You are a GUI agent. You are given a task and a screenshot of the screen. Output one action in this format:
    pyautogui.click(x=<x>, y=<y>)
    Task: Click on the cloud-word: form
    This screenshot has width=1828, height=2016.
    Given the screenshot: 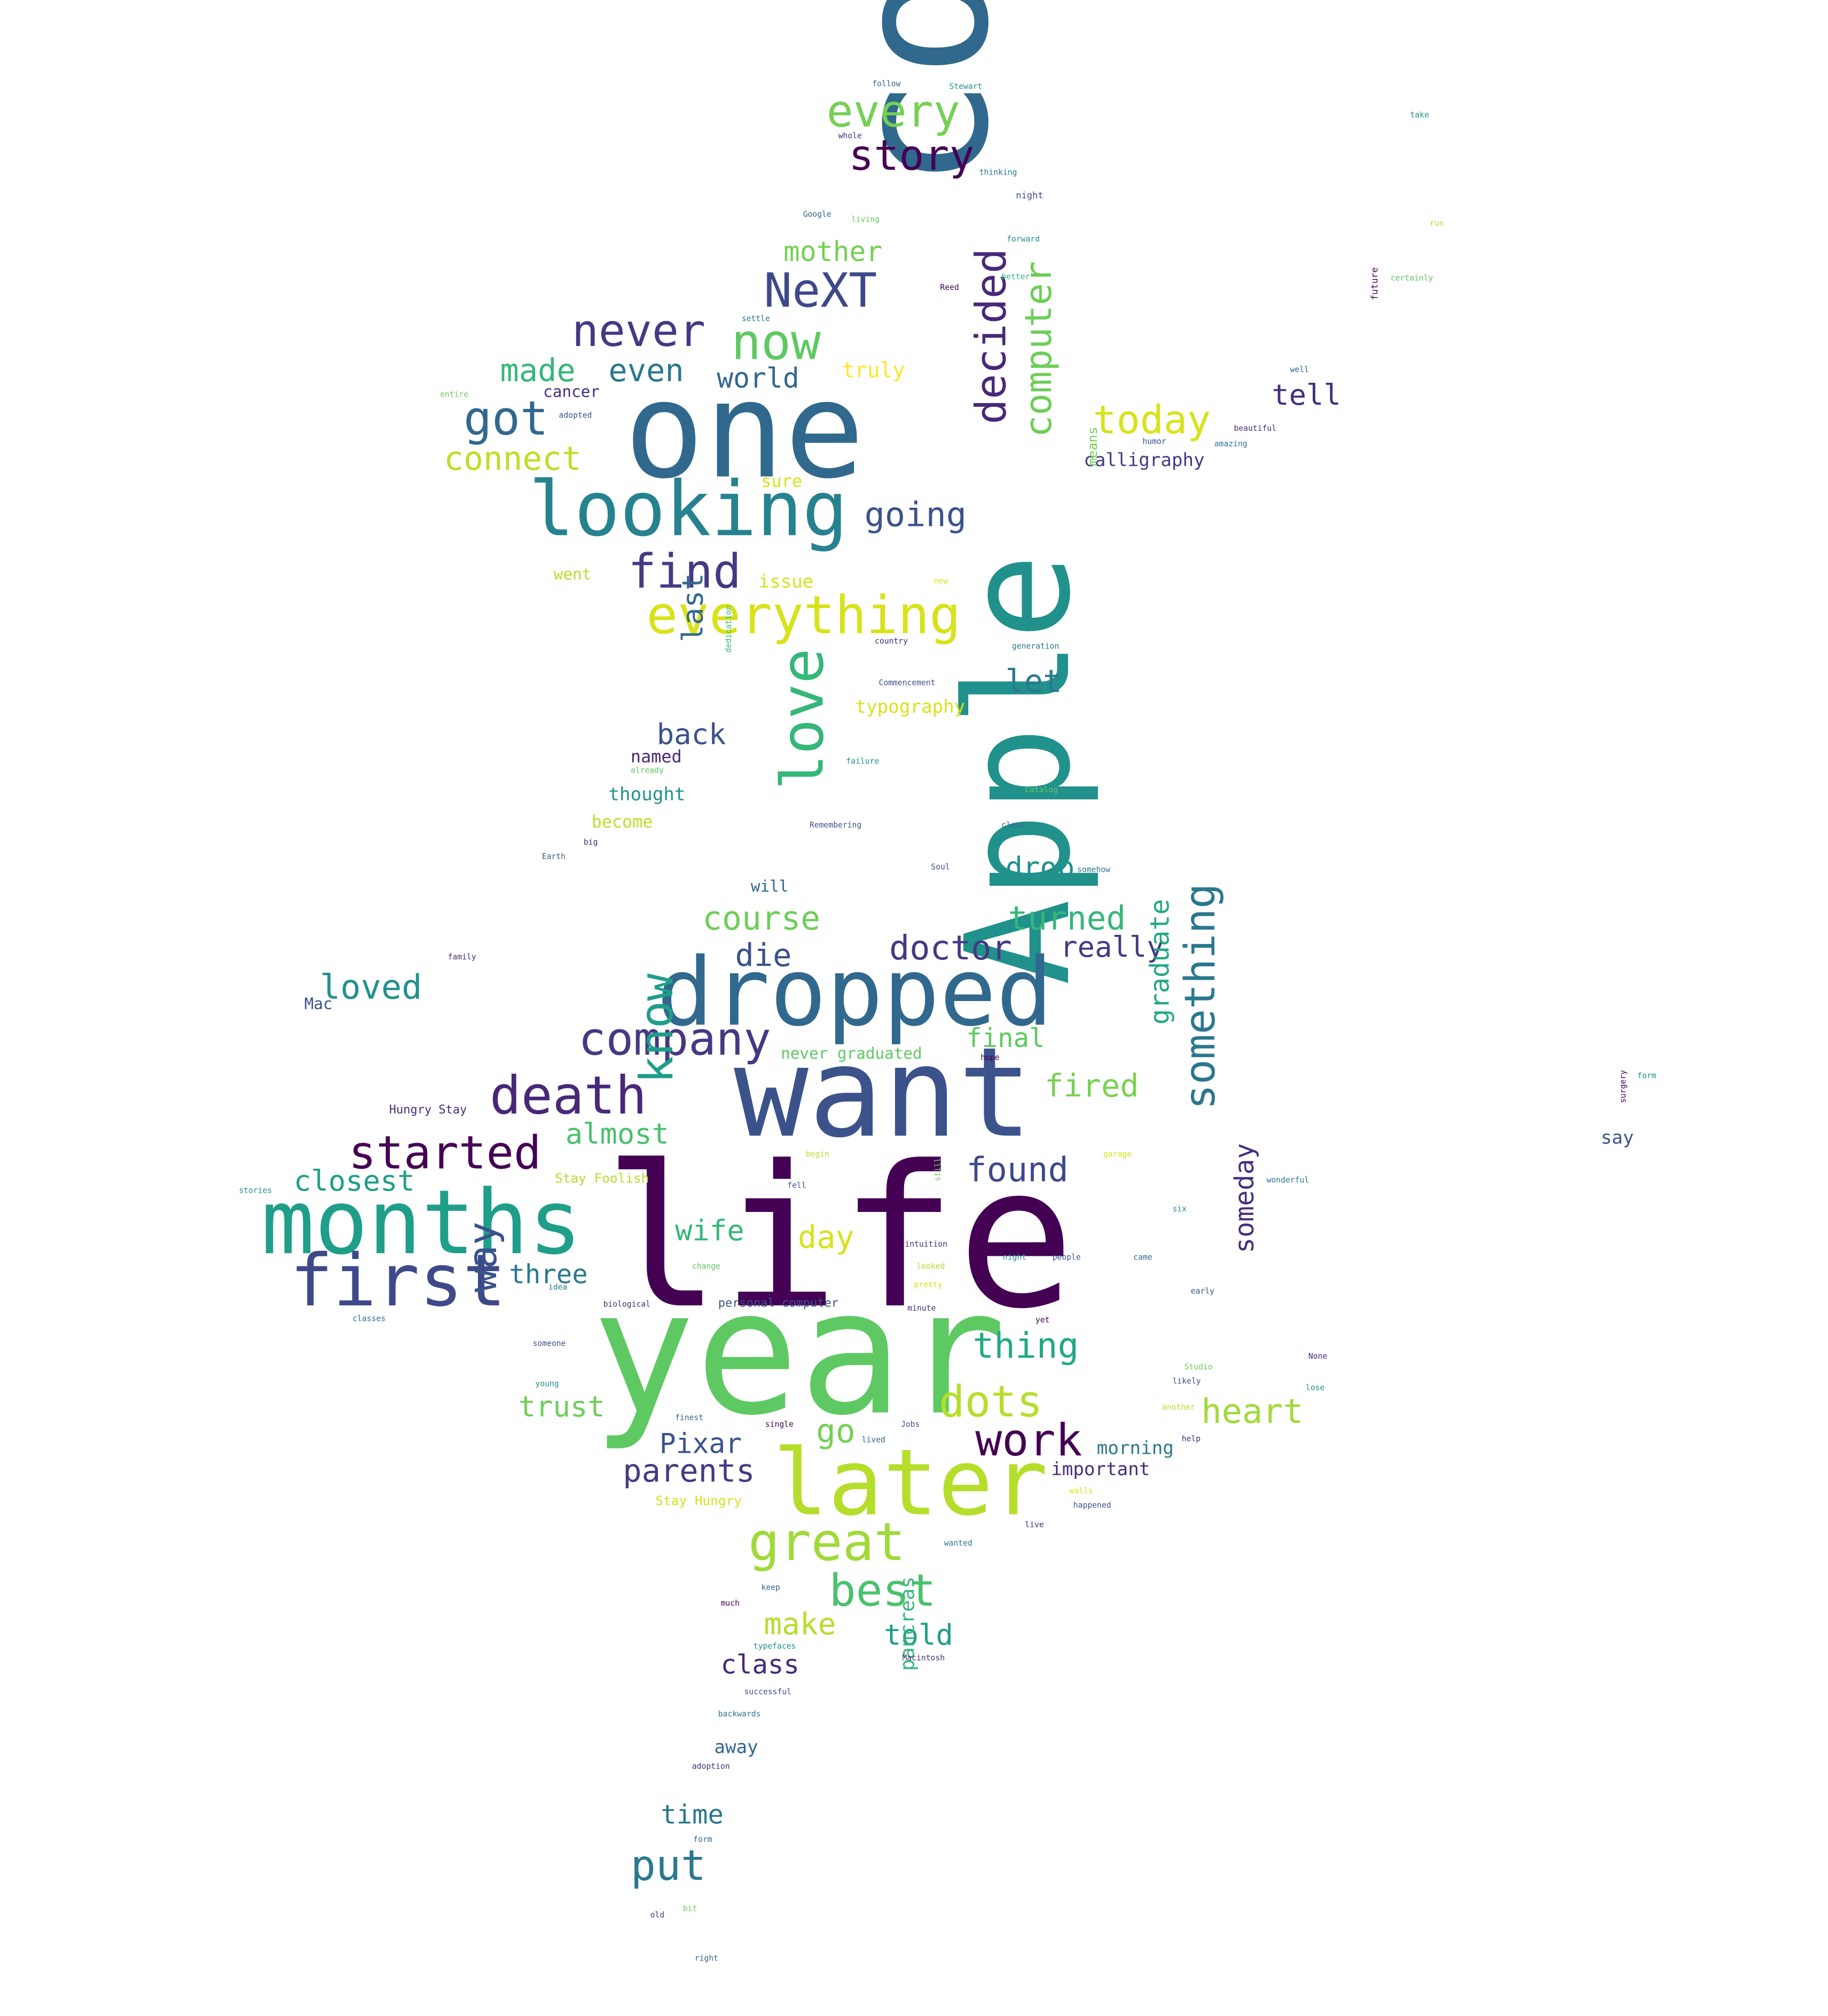 What is the action you would take?
    pyautogui.click(x=1647, y=1076)
    